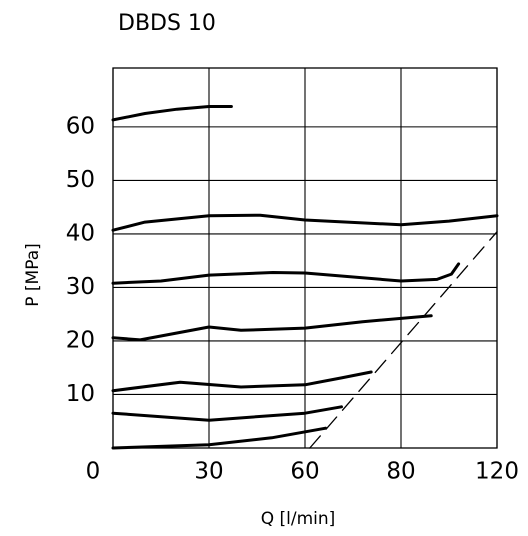 This screenshot has width=528, height=536. I want to click on y-axis-label: P [MPa], so click(33, 275).